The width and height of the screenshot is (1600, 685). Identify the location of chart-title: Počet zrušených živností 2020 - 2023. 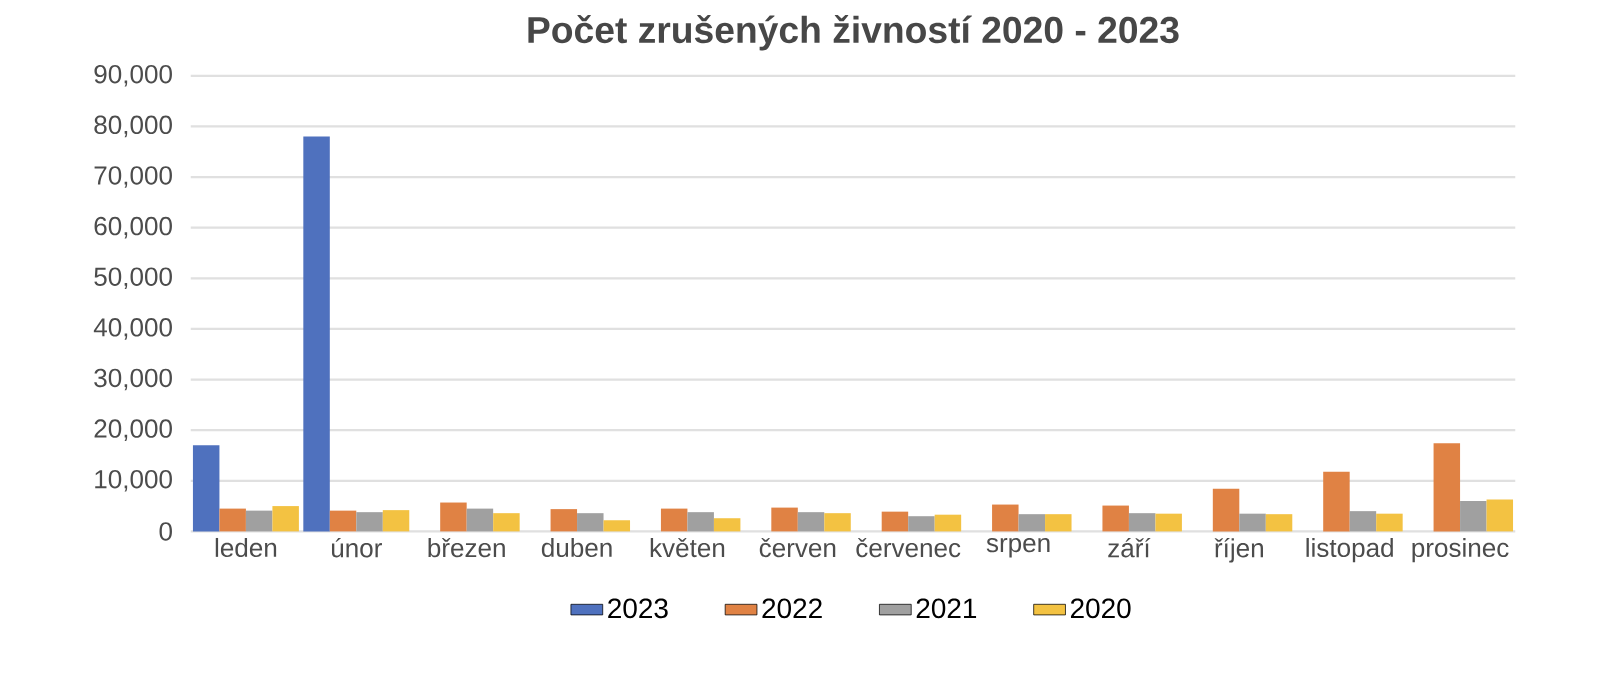
(853, 33).